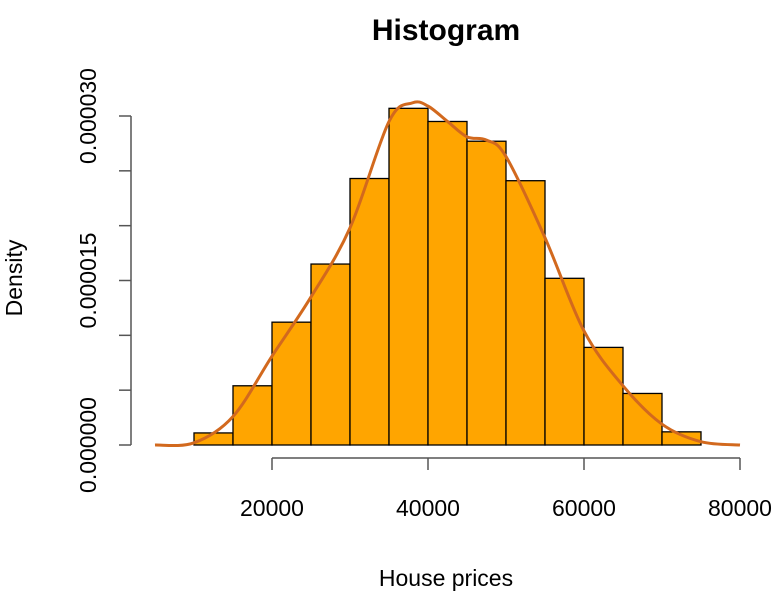  Describe the element at coordinates (88, 281) in the screenshot. I see `y-tick-label: 0.000015` at that location.